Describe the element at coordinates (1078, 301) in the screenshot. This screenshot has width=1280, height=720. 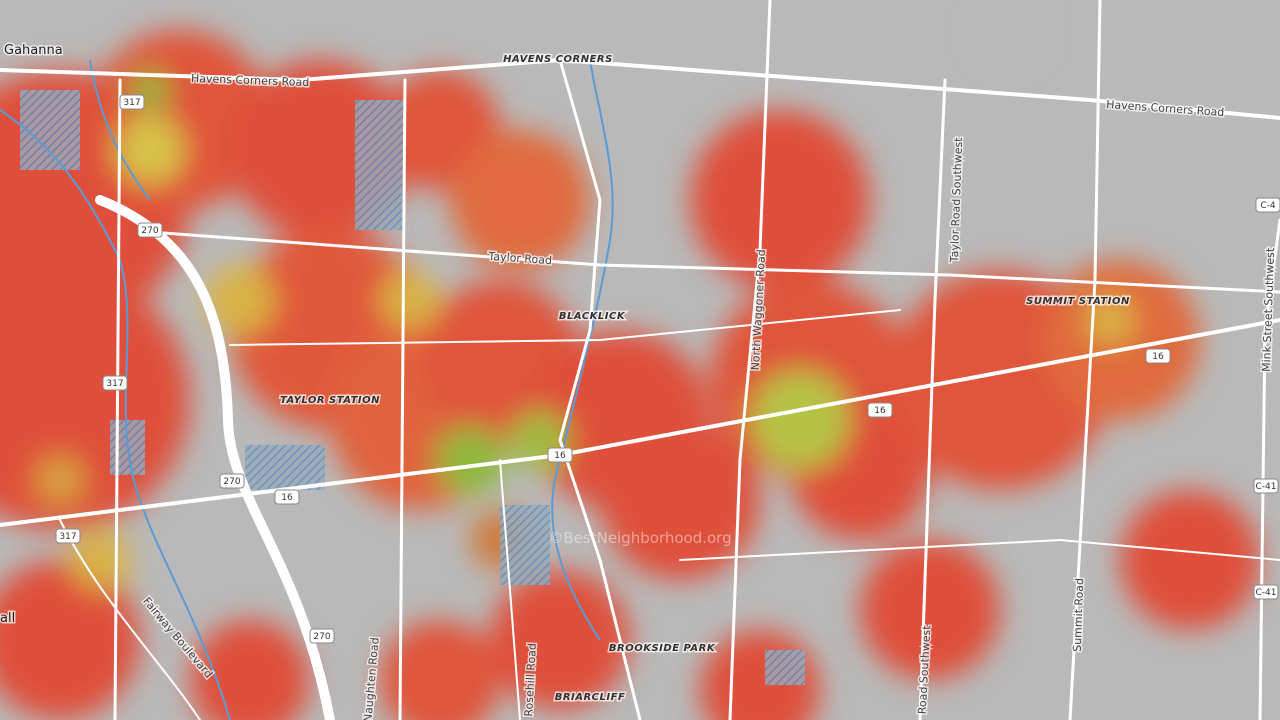
I see `place-label: SUMMIT STATION` at that location.